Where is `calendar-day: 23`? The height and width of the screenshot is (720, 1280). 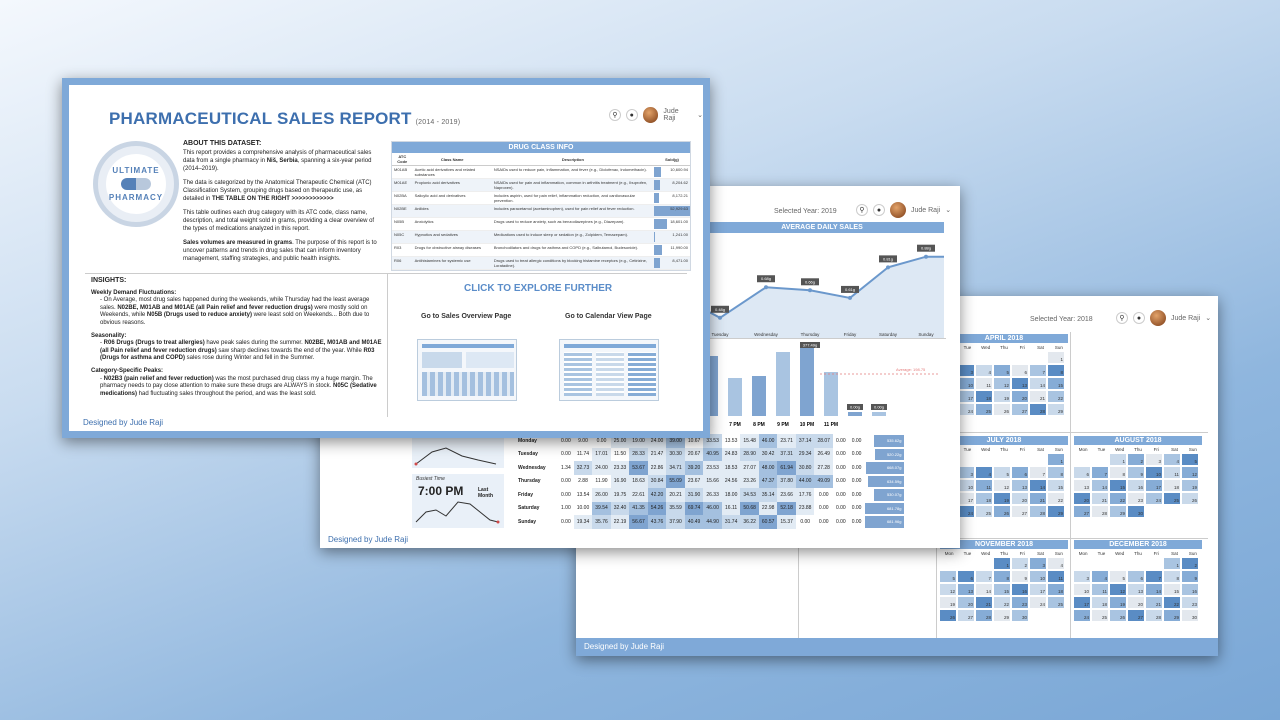
calendar-day: 23 is located at coordinates (1136, 498).